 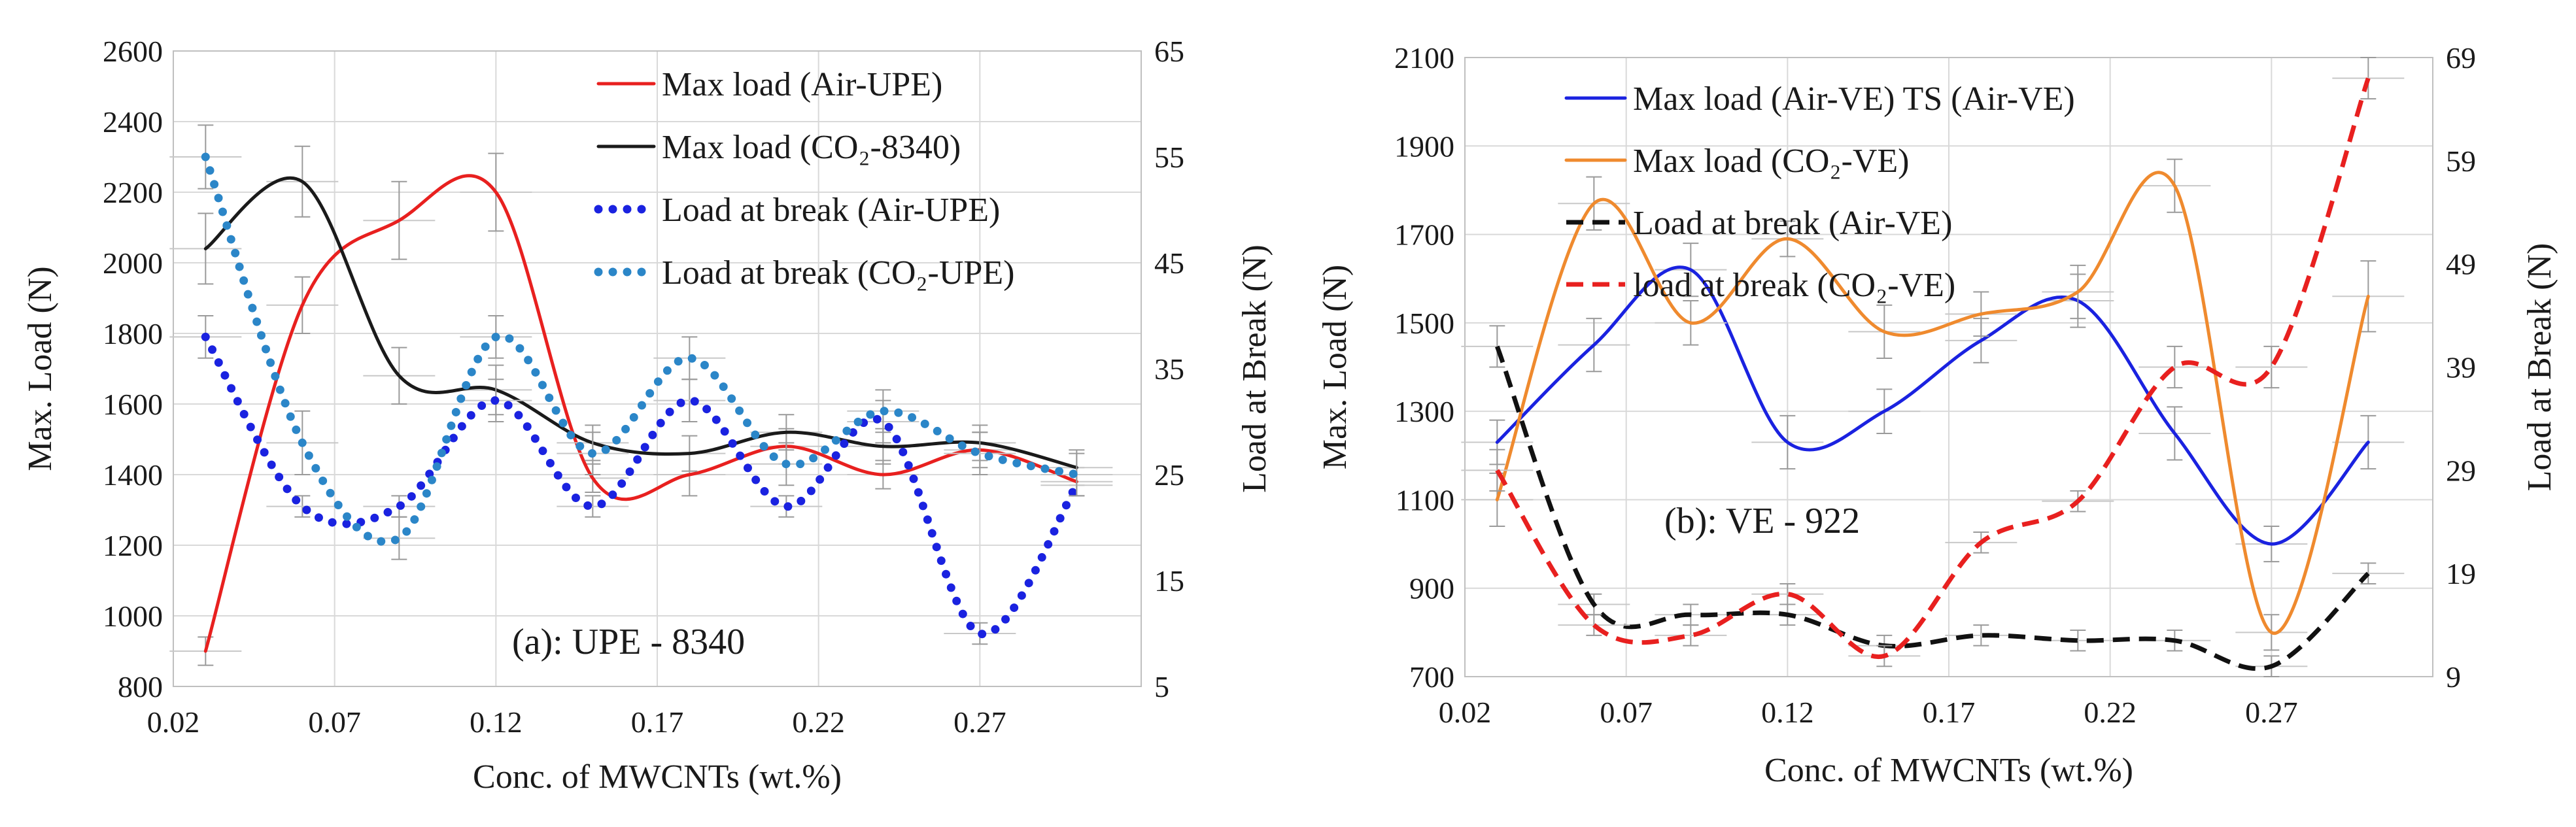 I want to click on y-tick-label: 1300, so click(x=1424, y=412).